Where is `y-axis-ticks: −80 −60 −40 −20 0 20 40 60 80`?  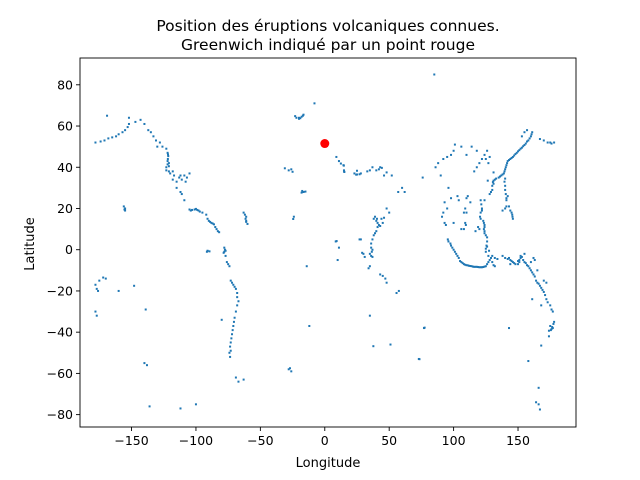
y-axis-ticks: −80 −60 −40 −20 0 20 40 60 80 is located at coordinates (63, 249).